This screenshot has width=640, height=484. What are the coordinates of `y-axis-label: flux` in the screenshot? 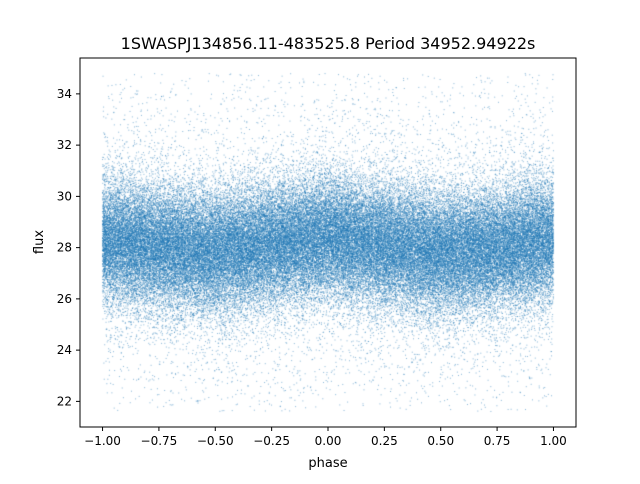 It's located at (39, 242).